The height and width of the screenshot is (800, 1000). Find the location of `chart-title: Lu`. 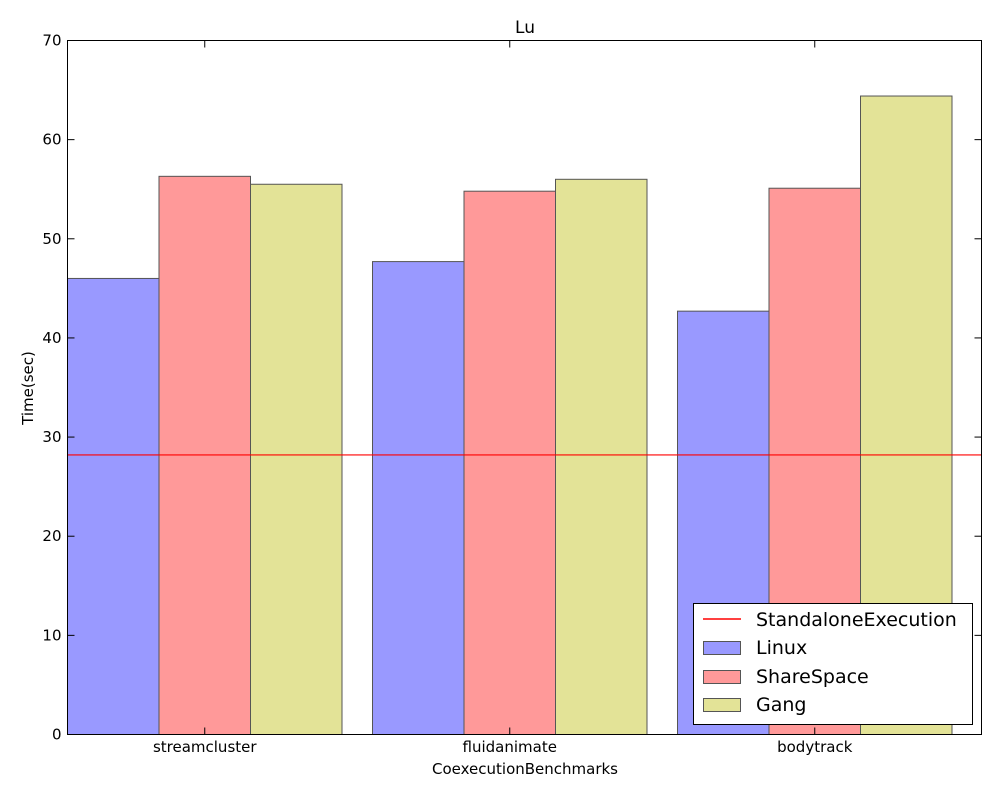

chart-title: Lu is located at coordinates (525, 28).